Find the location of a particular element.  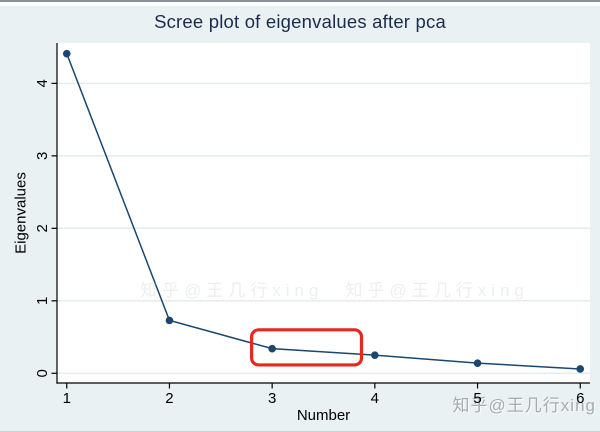

y-tick-label: 4 is located at coordinates (42, 83).